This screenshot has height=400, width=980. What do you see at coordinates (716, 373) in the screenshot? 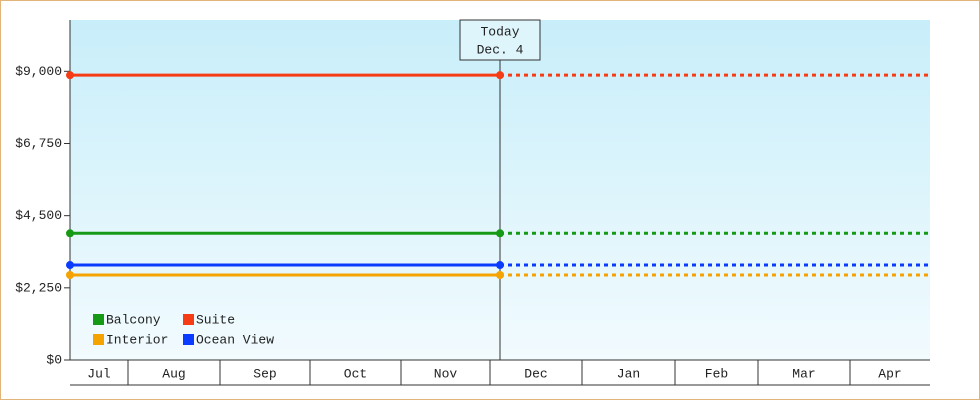
I see `x-tick-label: Feb` at bounding box center [716, 373].